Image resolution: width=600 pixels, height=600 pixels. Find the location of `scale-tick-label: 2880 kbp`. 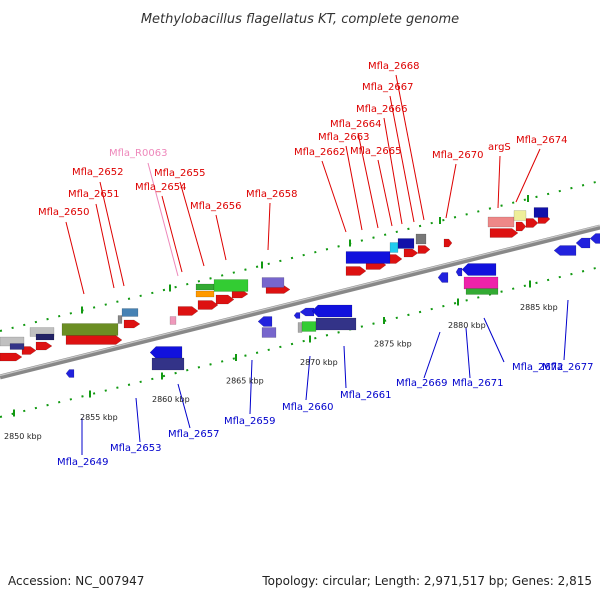

scale-tick-label: 2880 kbp is located at coordinates (467, 325).